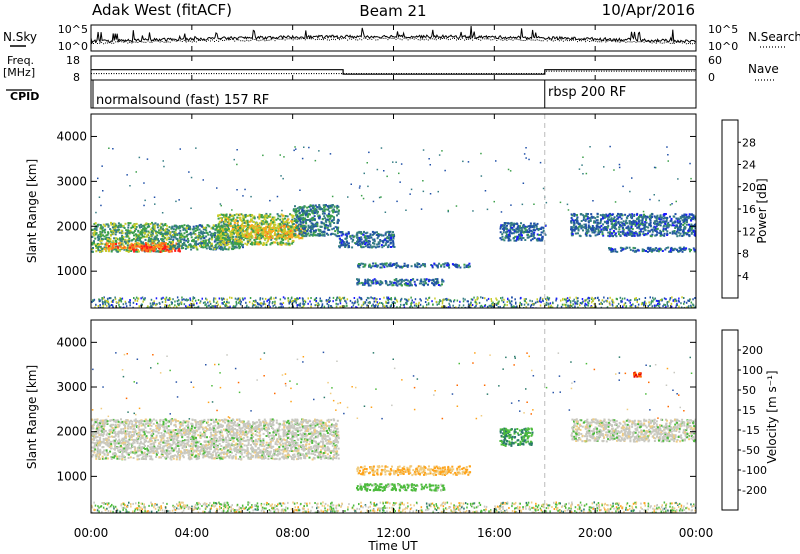  I want to click on colorbar-tick-label: 15, so click(749, 410).